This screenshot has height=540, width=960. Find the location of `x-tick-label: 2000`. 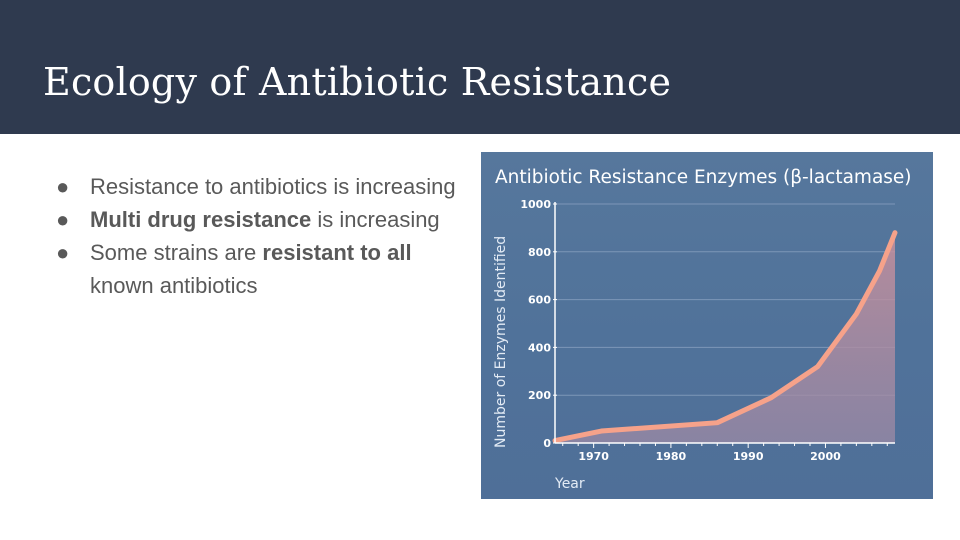

x-tick-label: 2000 is located at coordinates (825, 456).